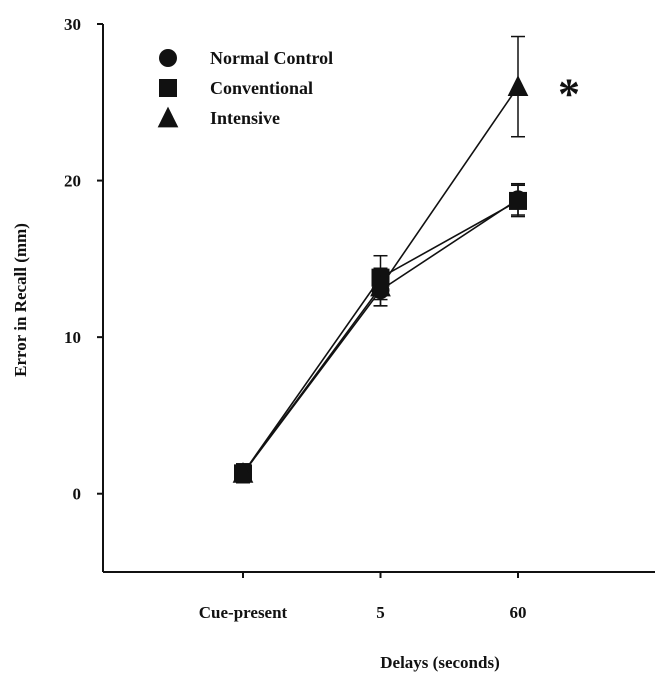  Describe the element at coordinates (518, 612) in the screenshot. I see `x-tick-label: 60` at that location.